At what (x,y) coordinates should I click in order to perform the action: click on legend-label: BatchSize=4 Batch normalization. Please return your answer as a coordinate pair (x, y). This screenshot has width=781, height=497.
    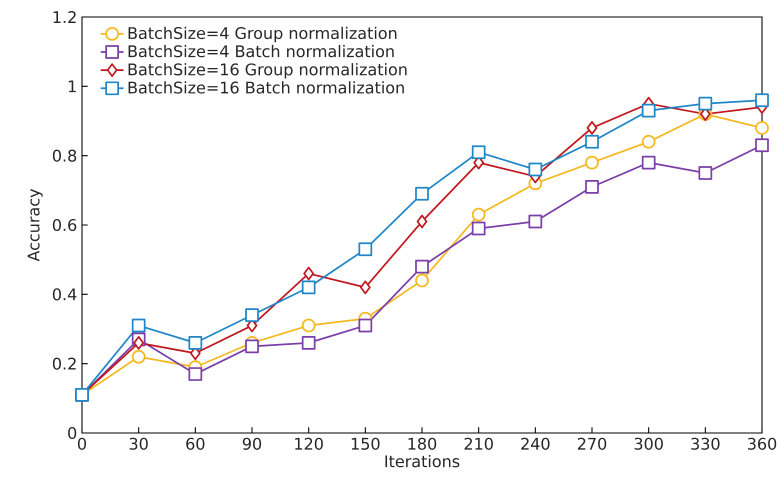
    Looking at the image, I should click on (261, 51).